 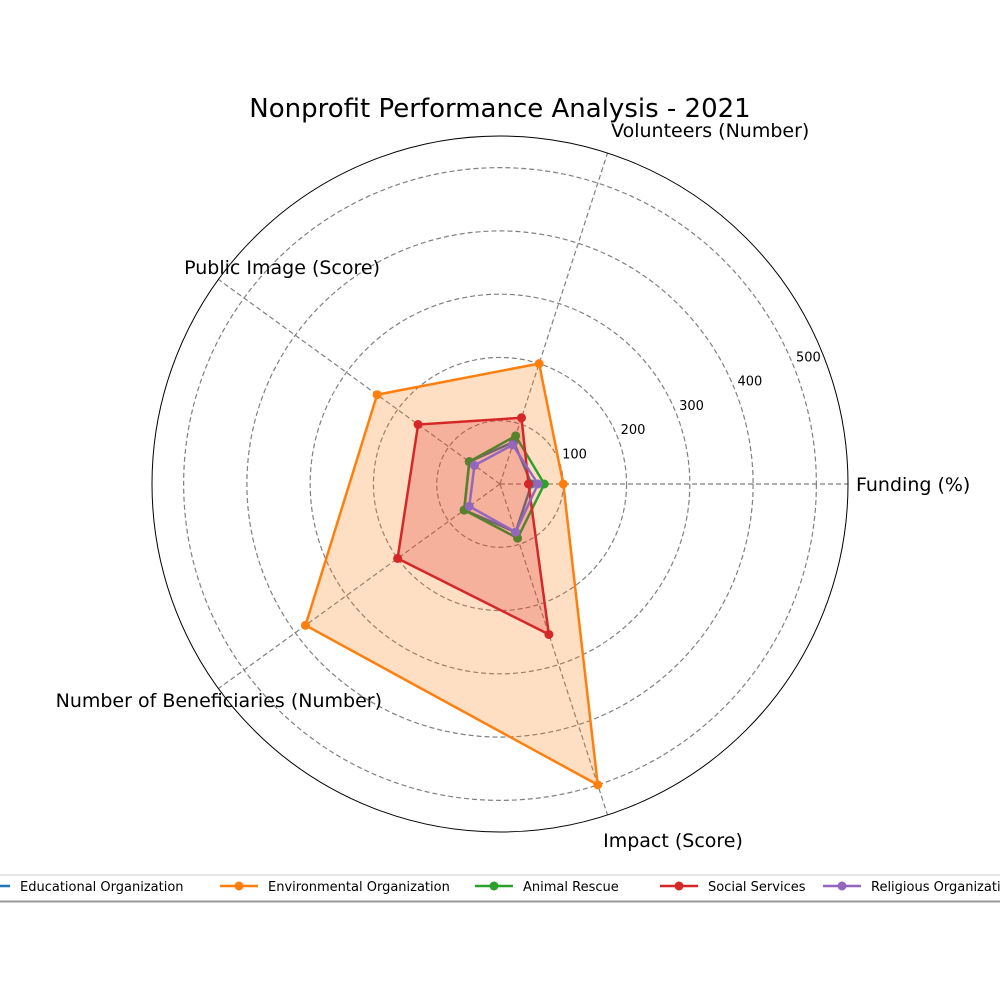 What do you see at coordinates (633, 430) in the screenshot?
I see `r-tick-label: 200` at bounding box center [633, 430].